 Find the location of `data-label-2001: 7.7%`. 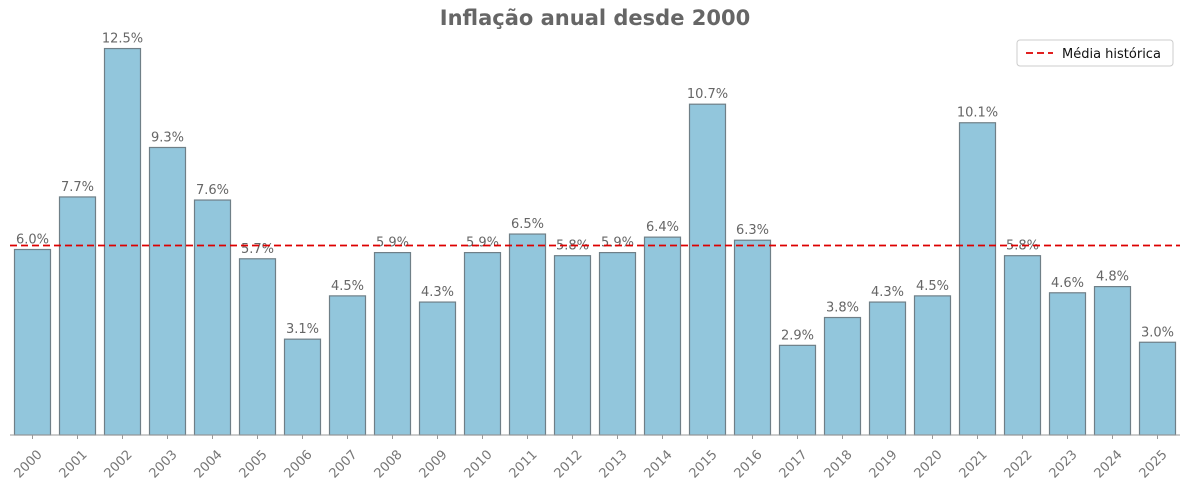

data-label-2001: 7.7% is located at coordinates (77, 187).